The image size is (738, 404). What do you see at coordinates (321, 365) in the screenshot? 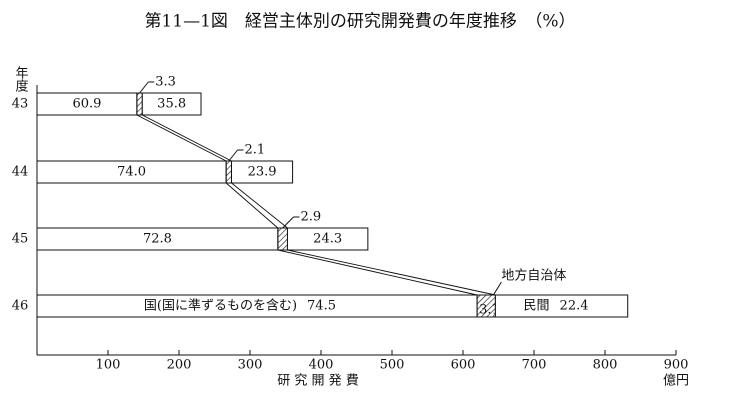
I see `x-tick-label: 400` at bounding box center [321, 365].